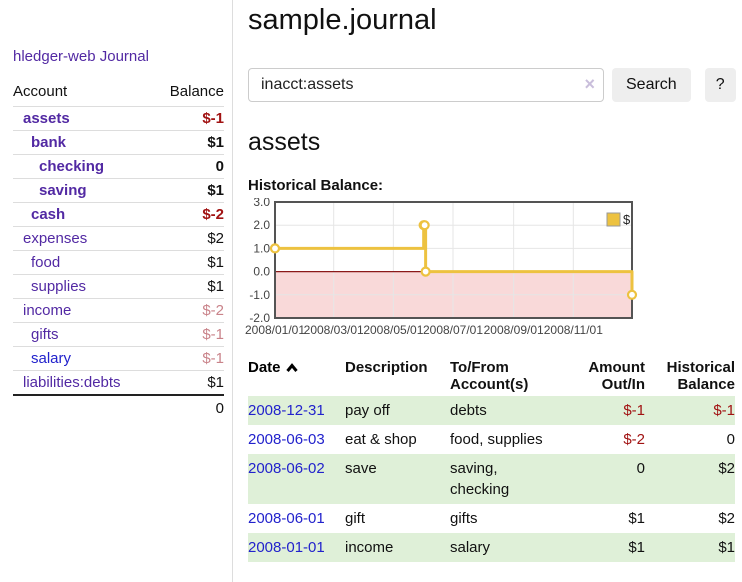  I want to click on account-name-cell: food, so click(83, 262).